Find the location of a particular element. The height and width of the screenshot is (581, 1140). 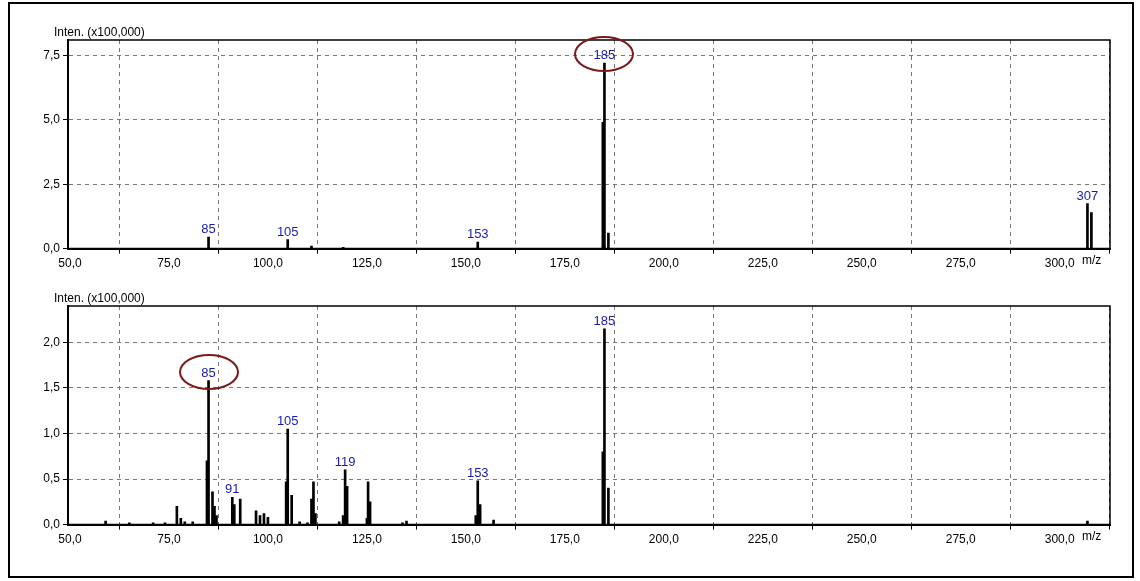

annotation: 307 is located at coordinates (1087, 195).